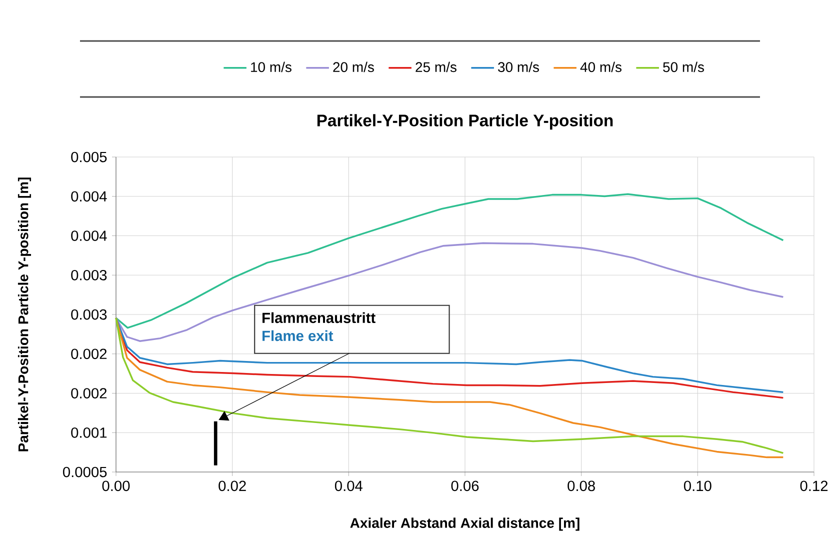 Image resolution: width=840 pixels, height=537 pixels. What do you see at coordinates (298, 336) in the screenshot?
I see `annotation: Flame exit` at bounding box center [298, 336].